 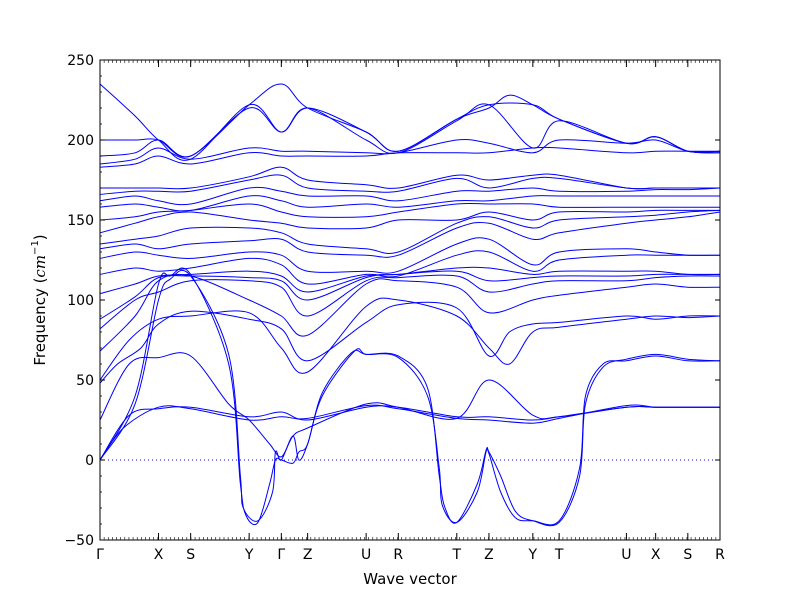 I want to click on x-tick-label-13: X, so click(x=656, y=555).